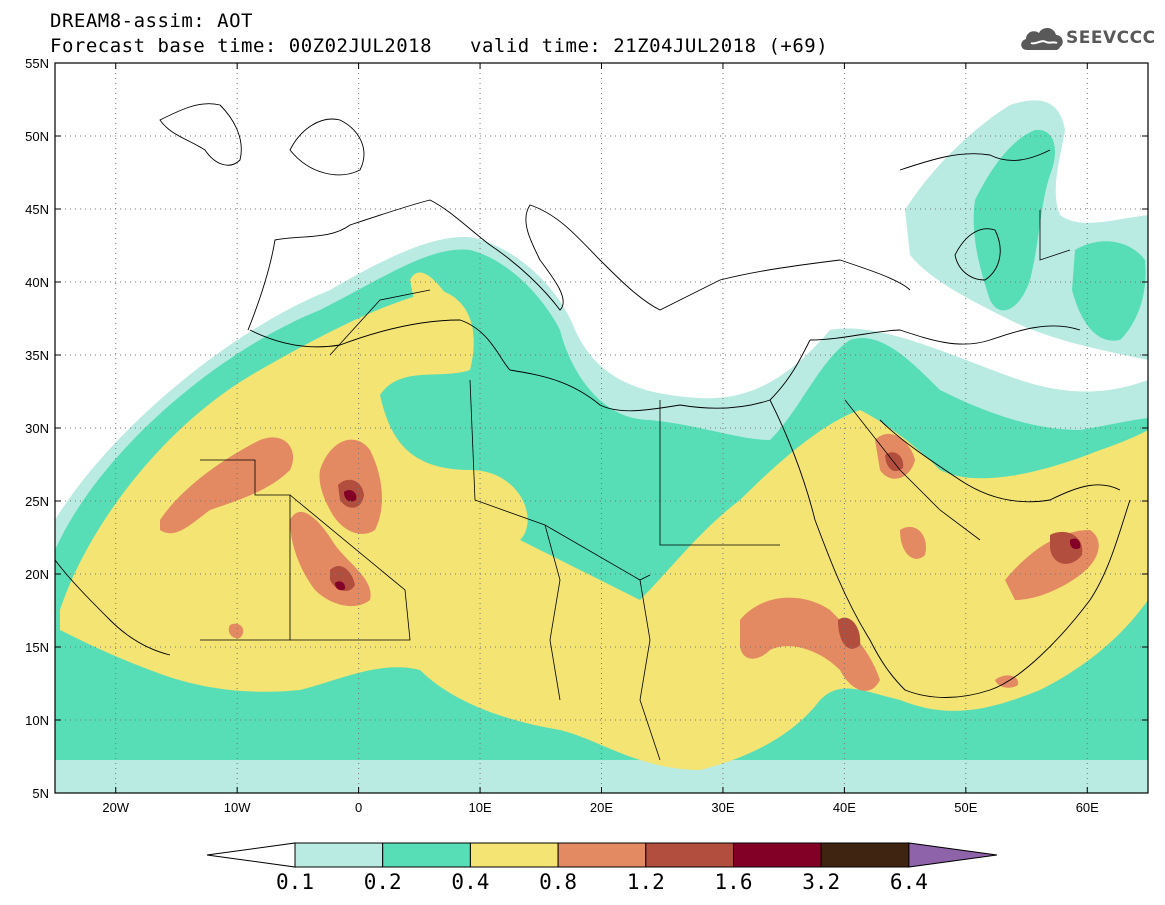 The height and width of the screenshot is (905, 1165). Describe the element at coordinates (37, 355) in the screenshot. I see `lat-label: 35N` at that location.